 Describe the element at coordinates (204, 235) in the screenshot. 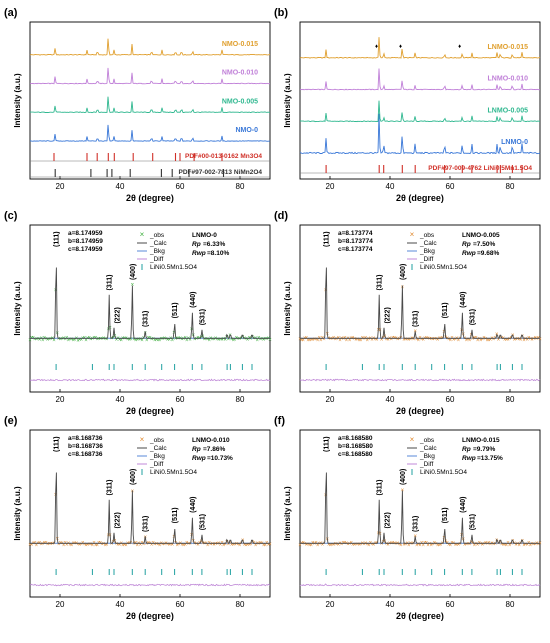

I see `sample-name: LNMO-0` at that location.